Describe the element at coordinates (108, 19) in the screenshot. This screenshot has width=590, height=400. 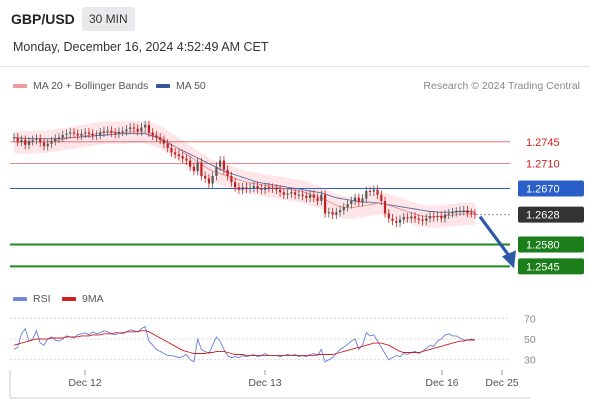
I see `timeframe-button: 30 MIN` at that location.